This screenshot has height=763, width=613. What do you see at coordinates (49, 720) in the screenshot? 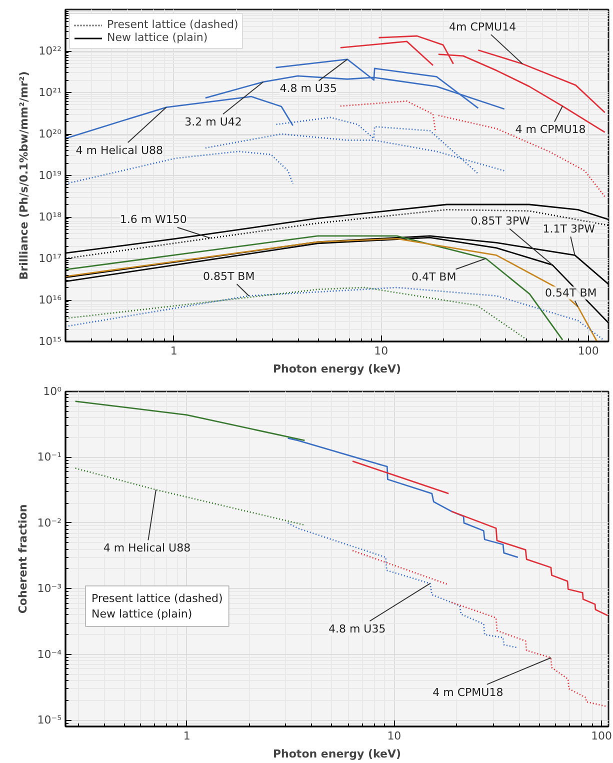
I see `y-tick-label: 10⁻⁵` at bounding box center [49, 720].